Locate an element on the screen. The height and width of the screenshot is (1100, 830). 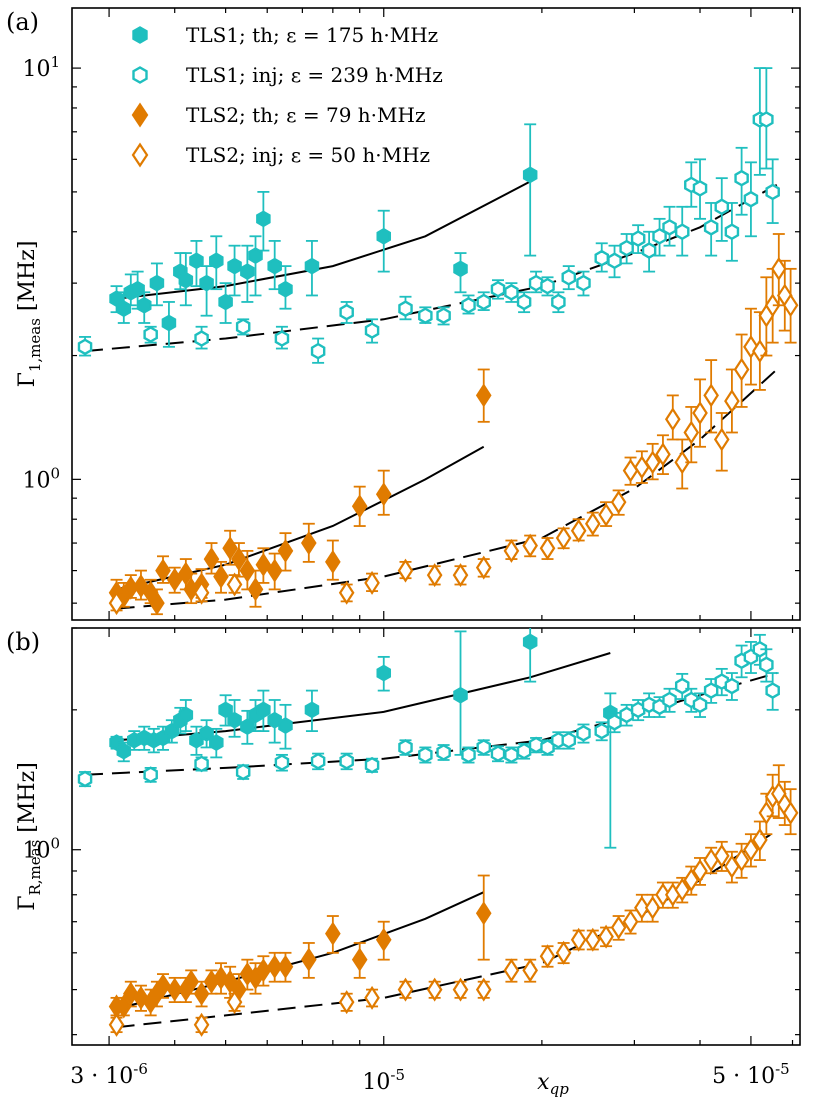
y-axis-label-subscript: R,meas is located at coordinates (35, 868).